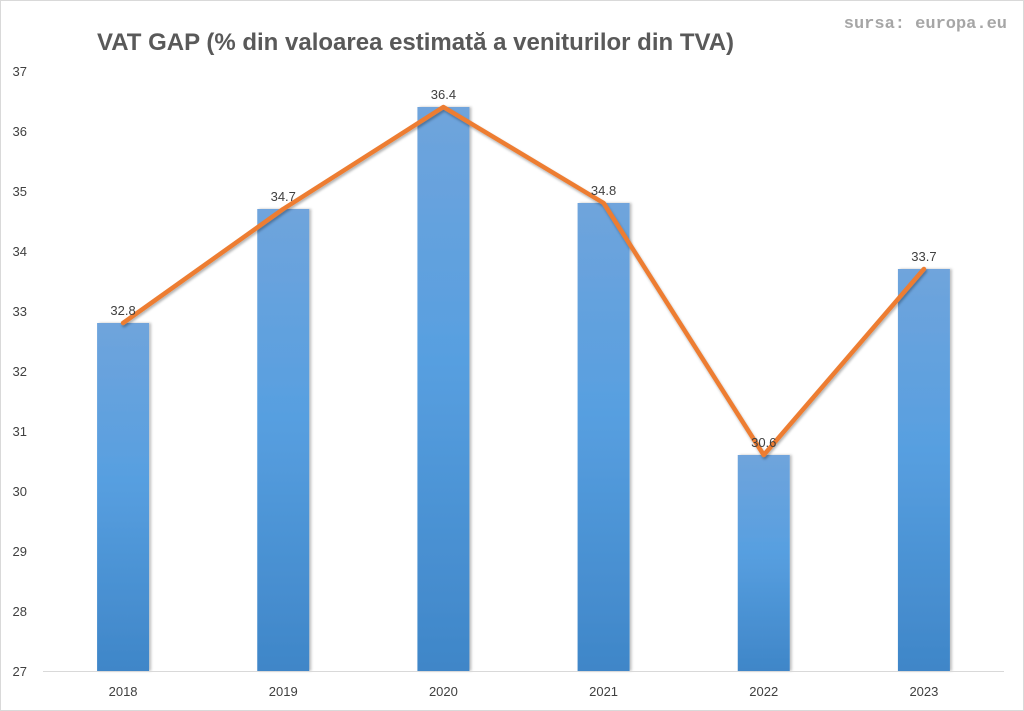  Describe the element at coordinates (20, 311) in the screenshot. I see `y-tick-label: 33` at that location.